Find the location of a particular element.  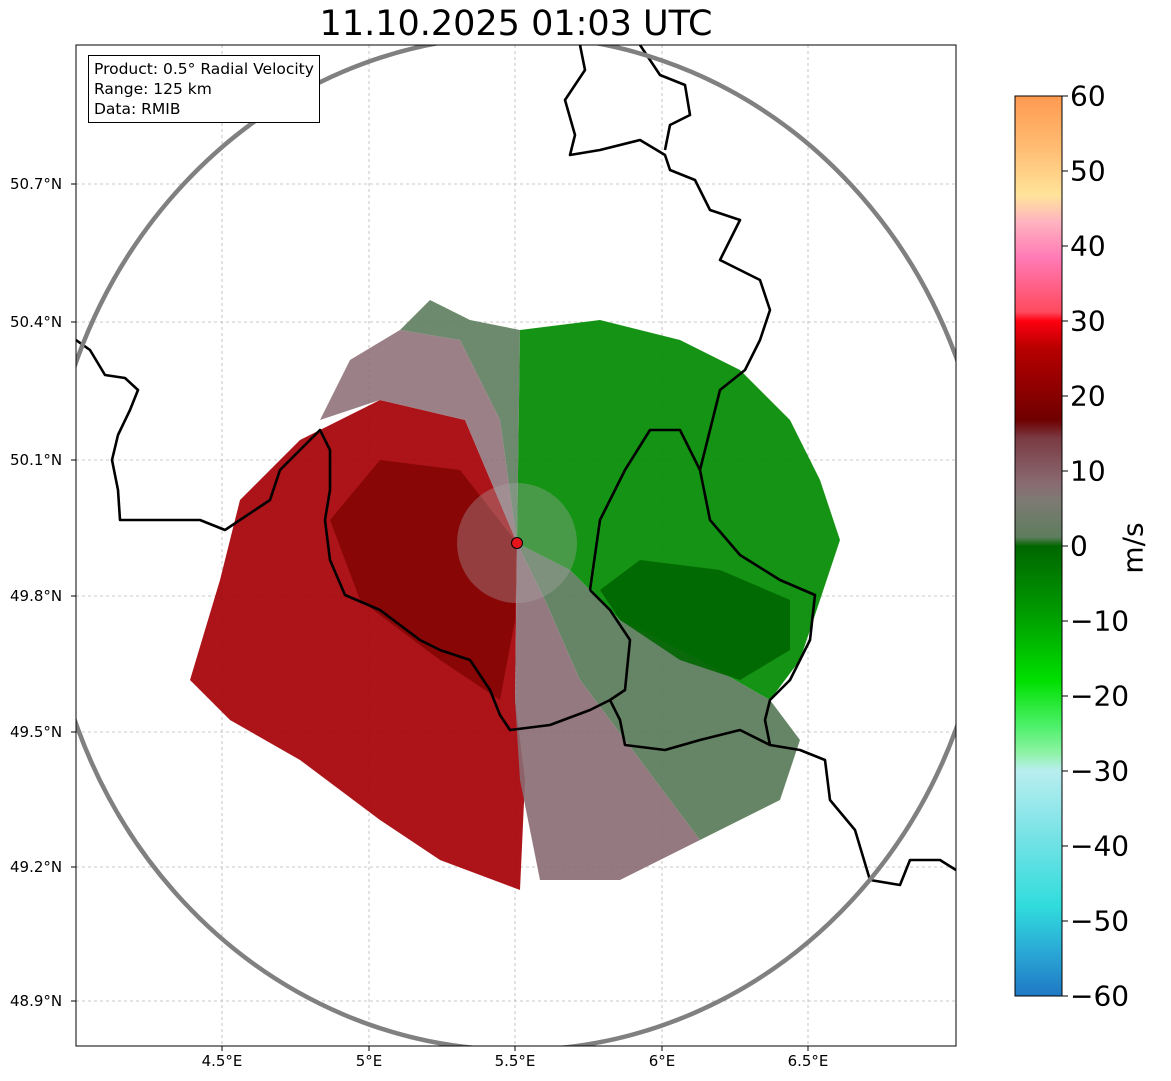

lon-label: 6°E is located at coordinates (662, 1061).